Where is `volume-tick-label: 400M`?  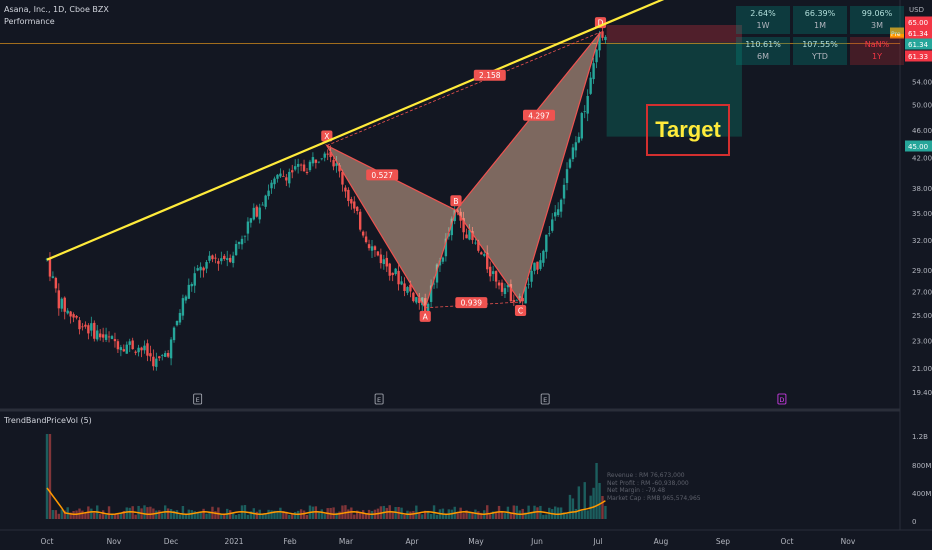 volume-tick-label: 400M is located at coordinates (921, 494).